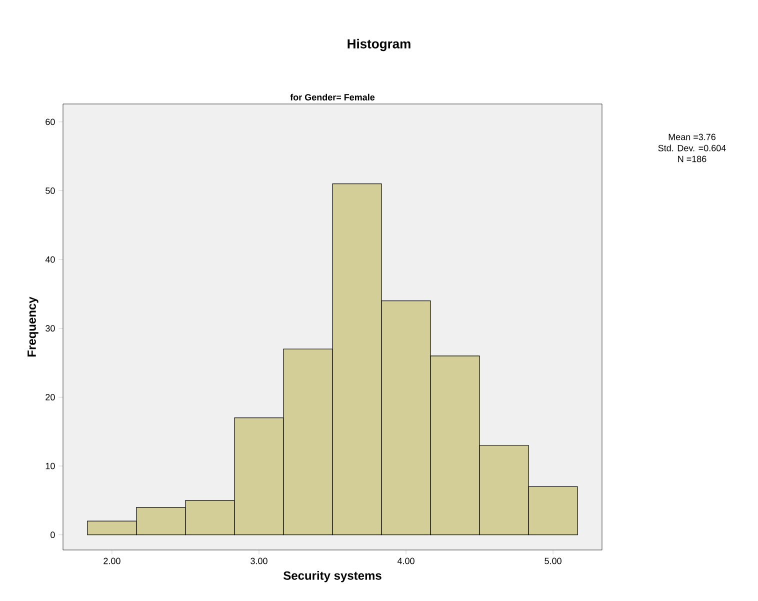  I want to click on text: Mean =3.76, so click(692, 137).